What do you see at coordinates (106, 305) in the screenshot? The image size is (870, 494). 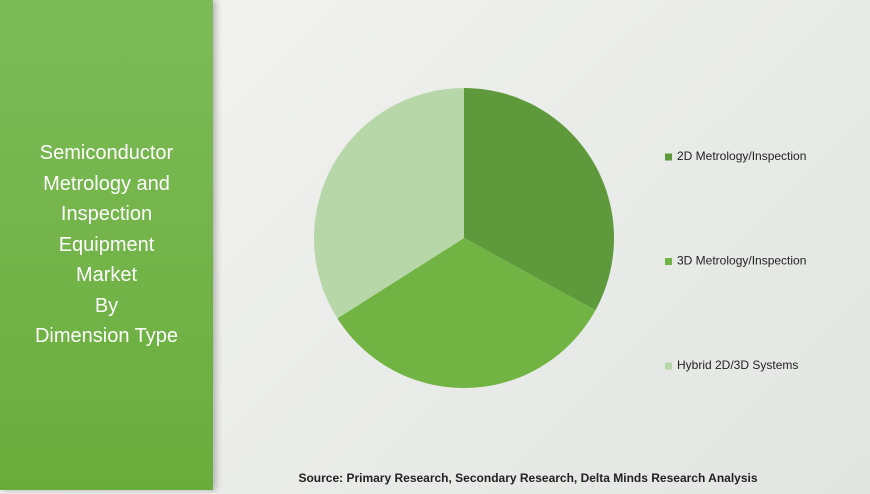 I see `title-line: By` at bounding box center [106, 305].